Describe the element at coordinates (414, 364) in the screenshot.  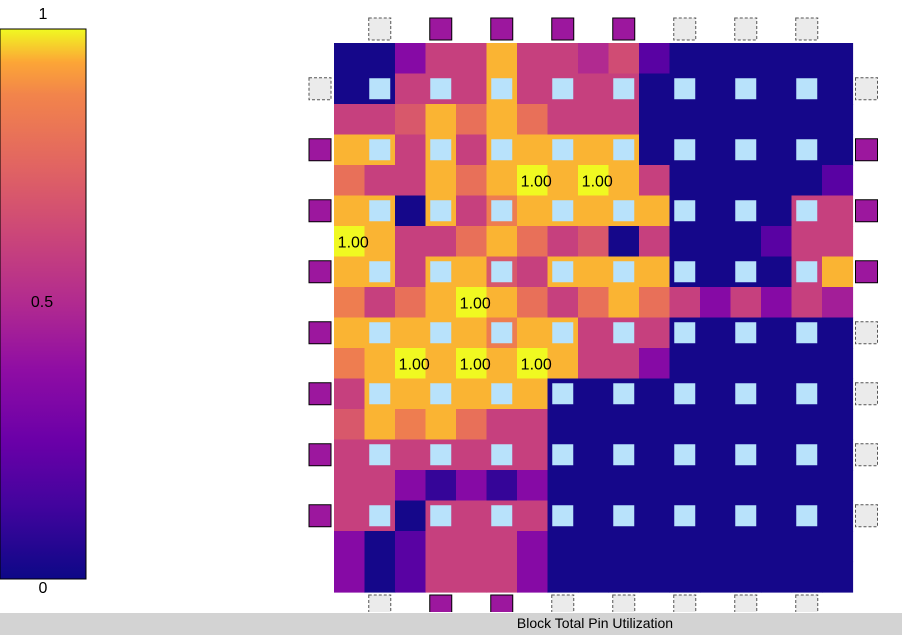
I see `cell-annotation: 1.00` at that location.